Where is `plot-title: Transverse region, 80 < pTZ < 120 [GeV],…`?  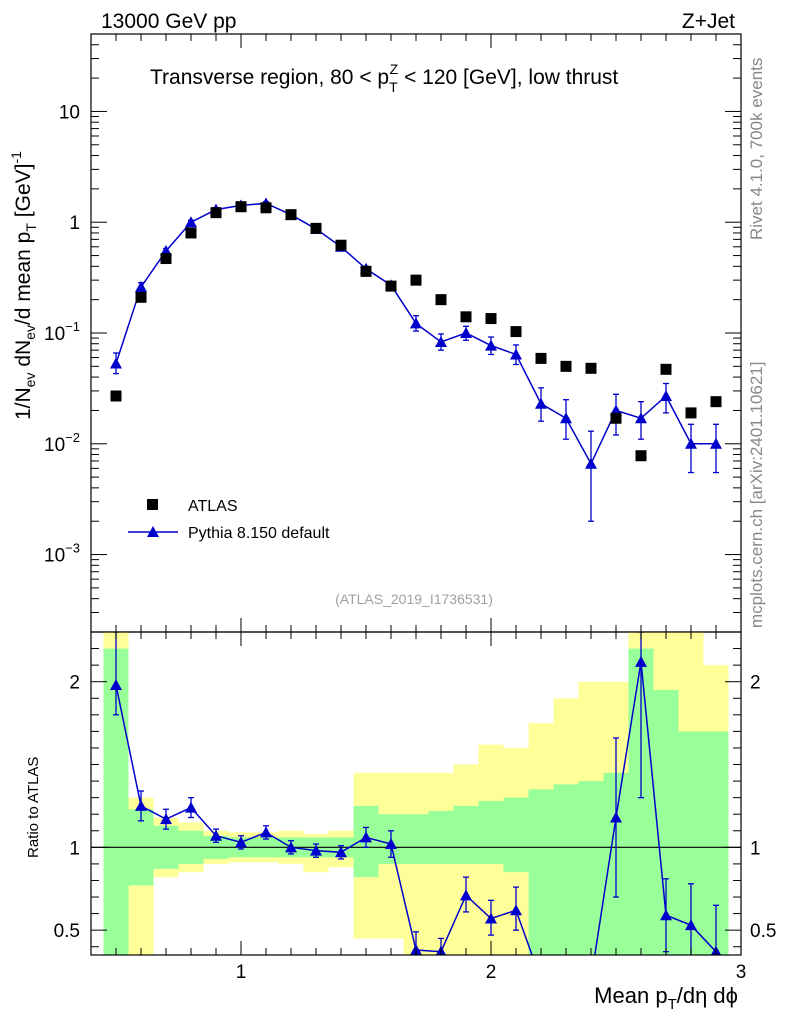 plot-title: Transverse region, 80 < pTZ < 120 [GeV],… is located at coordinates (384, 78).